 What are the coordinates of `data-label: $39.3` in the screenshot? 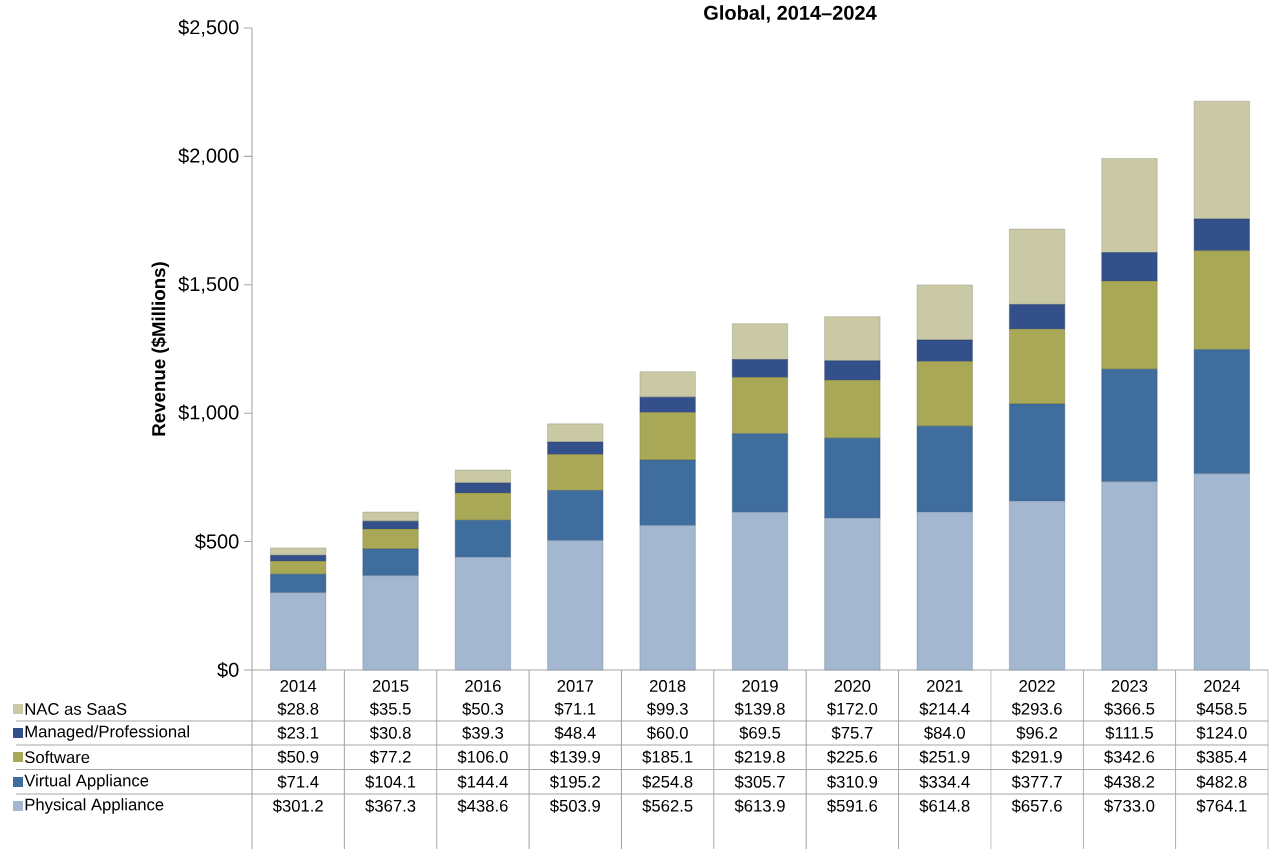 It's located at (483, 733).